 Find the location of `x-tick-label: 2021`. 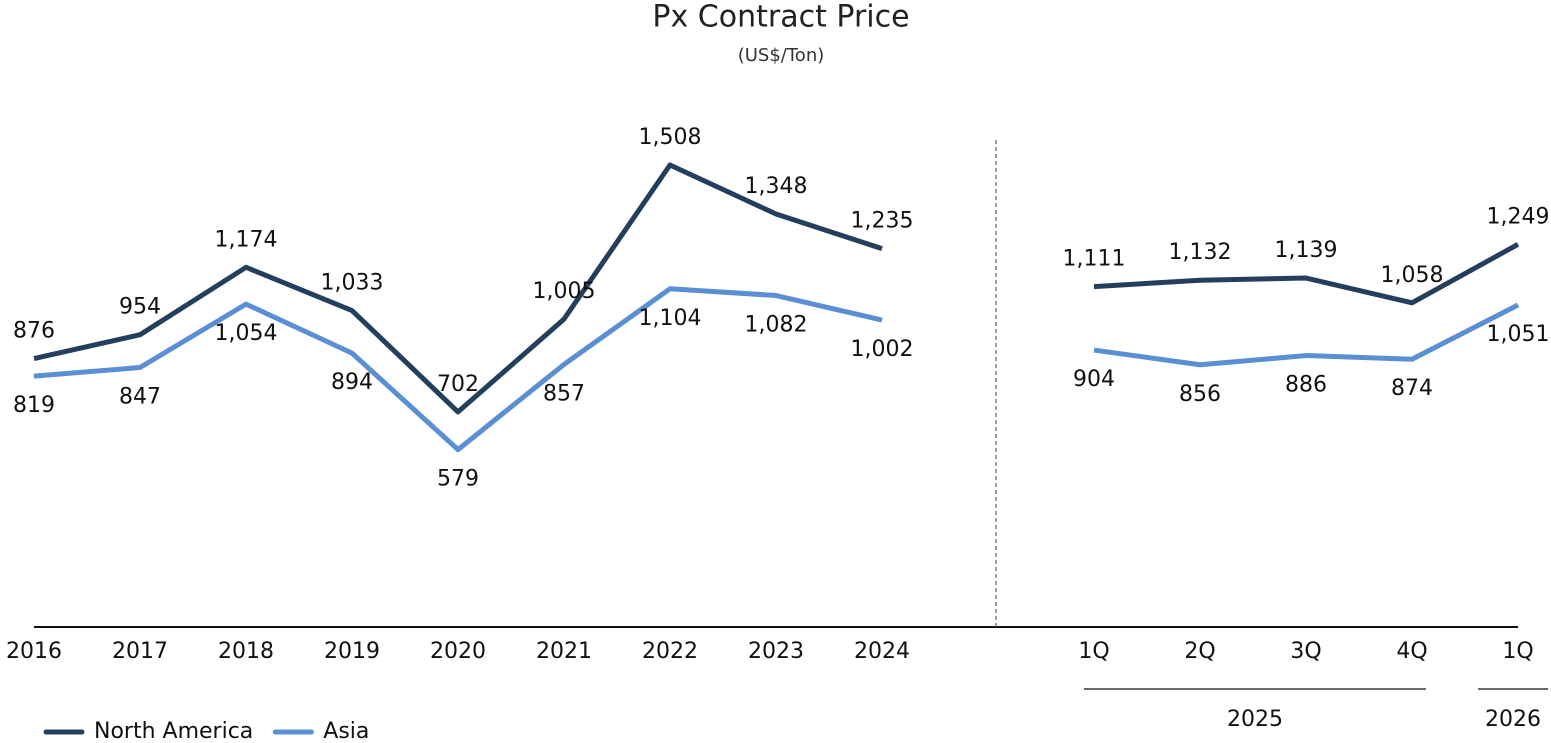

x-tick-label: 2021 is located at coordinates (564, 651).